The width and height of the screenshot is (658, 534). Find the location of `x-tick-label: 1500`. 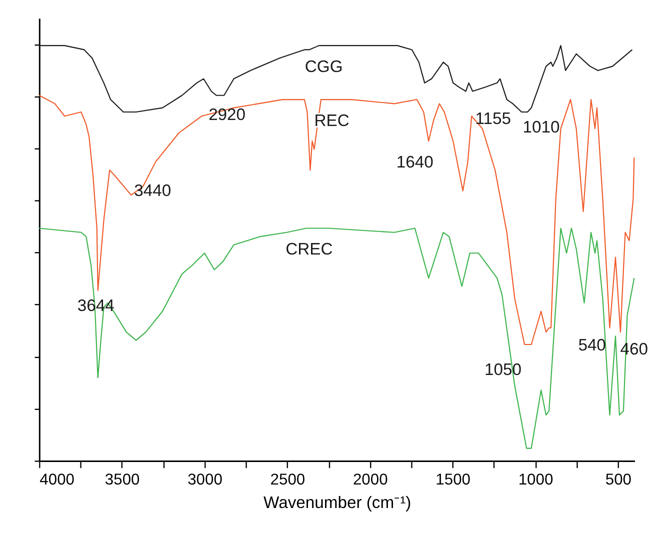

x-tick-label: 1500 is located at coordinates (453, 480).